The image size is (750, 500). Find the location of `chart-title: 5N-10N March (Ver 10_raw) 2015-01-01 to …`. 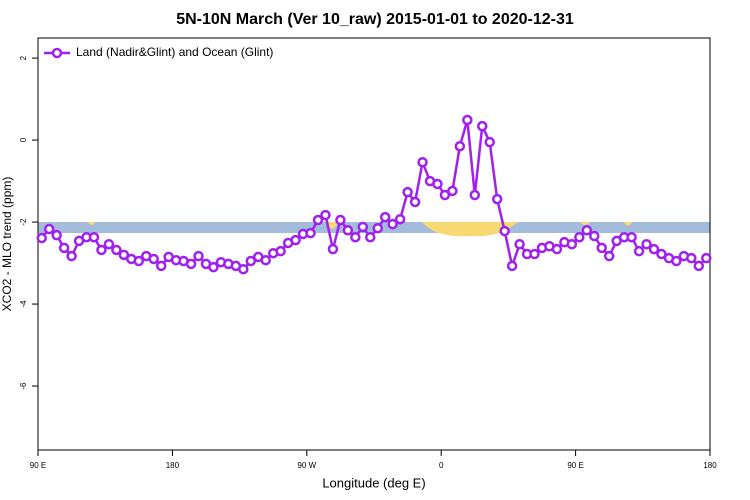

chart-title: 5N-10N March (Ver 10_raw) 2015-01-01 to … is located at coordinates (375, 19).